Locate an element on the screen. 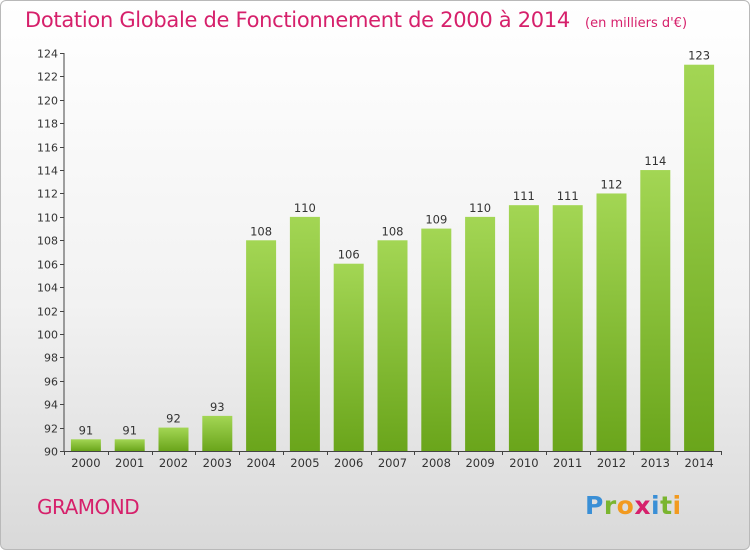  y-tick-label: 96 is located at coordinates (51, 382).